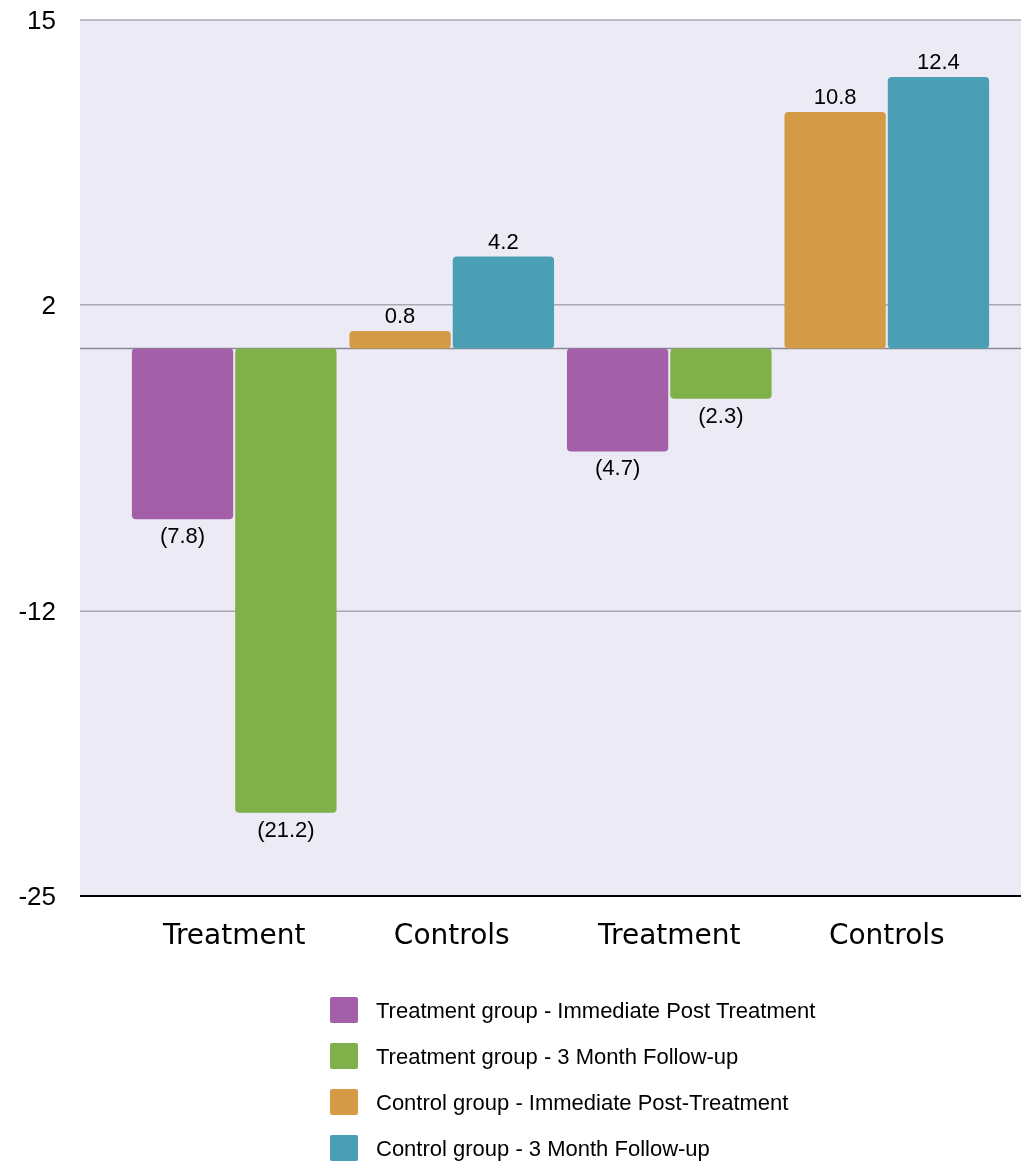  Describe the element at coordinates (543, 1148) in the screenshot. I see `legend-label: Control group - 3 Month Follow-up` at that location.